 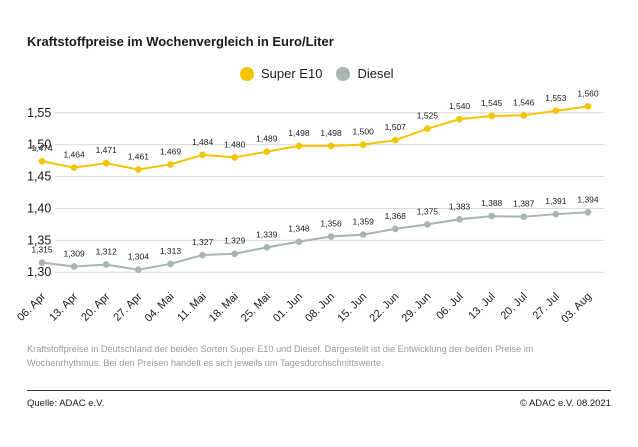 What do you see at coordinates (396, 216) in the screenshot?
I see `data-label: 1,368` at bounding box center [396, 216].